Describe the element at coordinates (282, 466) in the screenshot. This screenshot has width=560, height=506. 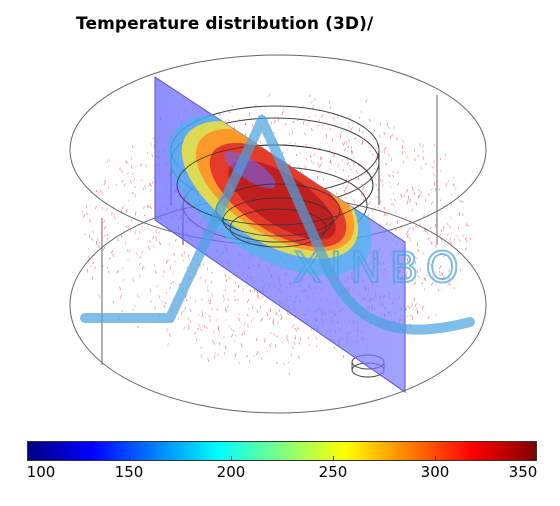
I see `colorbar-legend: 100 150 200 250 300 350` at that location.